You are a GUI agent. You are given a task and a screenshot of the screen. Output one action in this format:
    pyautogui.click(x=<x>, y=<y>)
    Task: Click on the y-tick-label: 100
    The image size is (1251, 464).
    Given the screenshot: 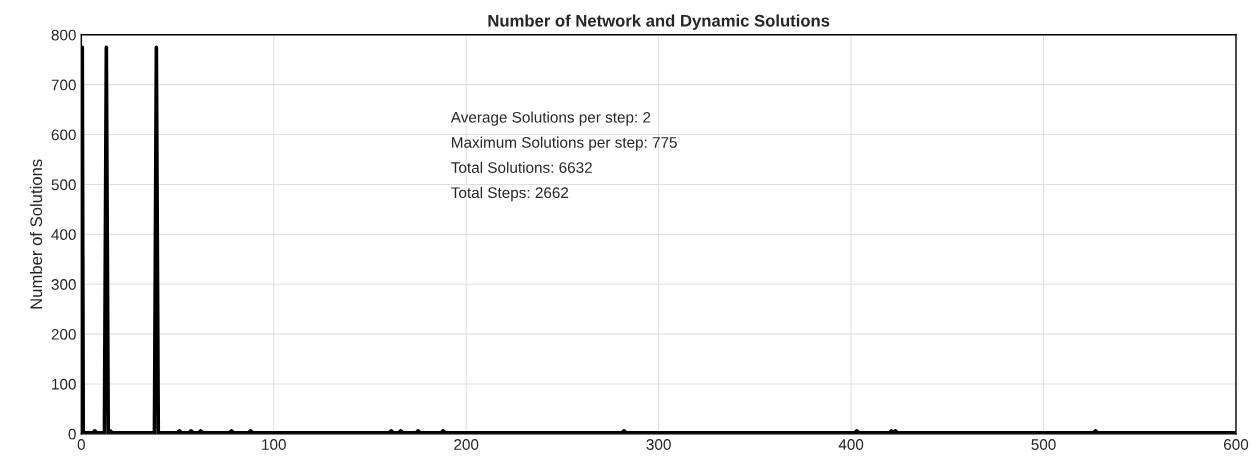 What is the action you would take?
    pyautogui.click(x=64, y=384)
    